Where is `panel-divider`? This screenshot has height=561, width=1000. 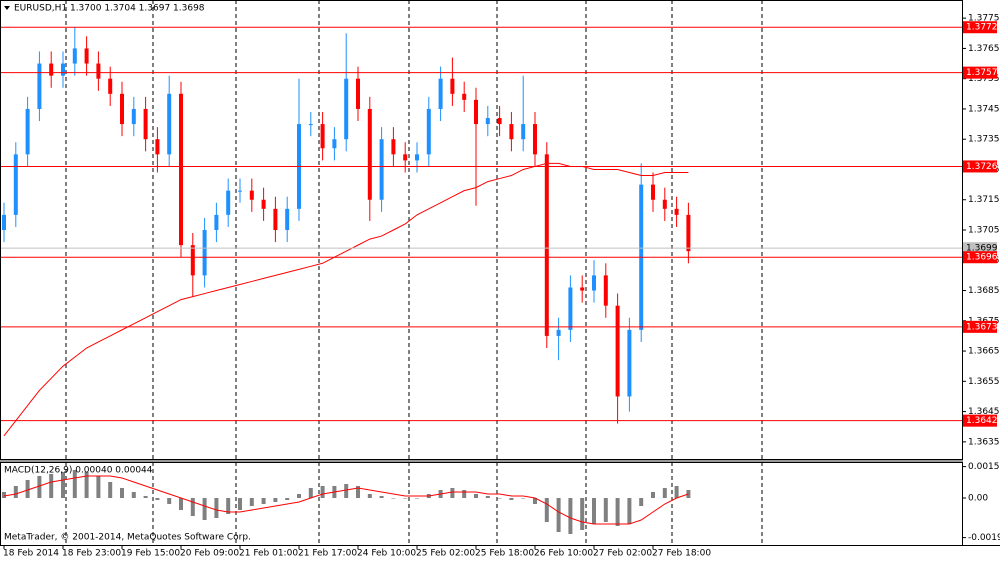 panel-divider is located at coordinates (481, 461).